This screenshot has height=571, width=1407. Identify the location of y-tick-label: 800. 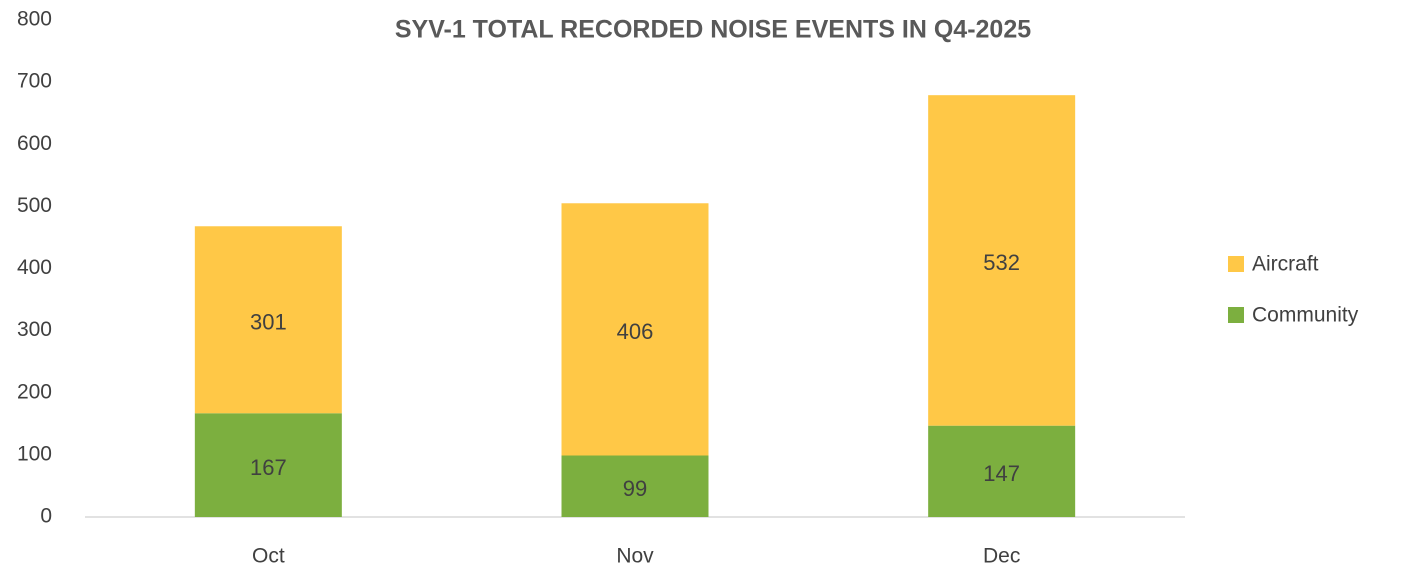
(34, 19).